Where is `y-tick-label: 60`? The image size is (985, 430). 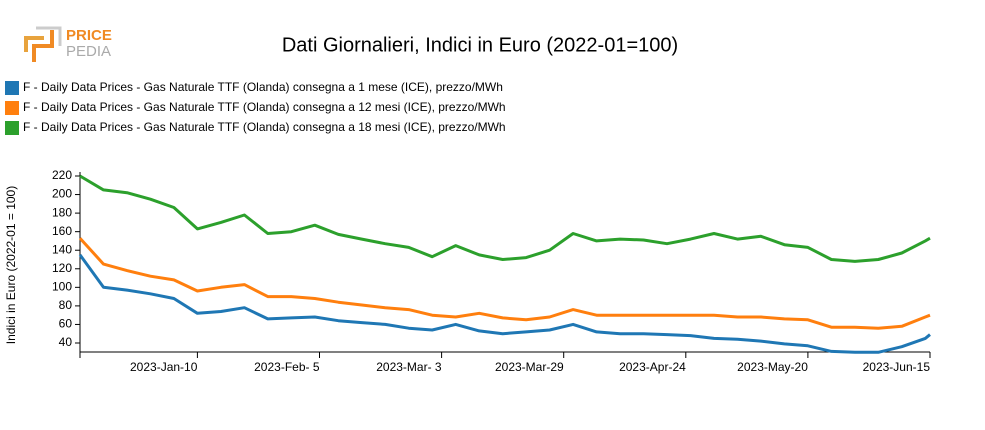 y-tick-label: 60 is located at coordinates (66, 324).